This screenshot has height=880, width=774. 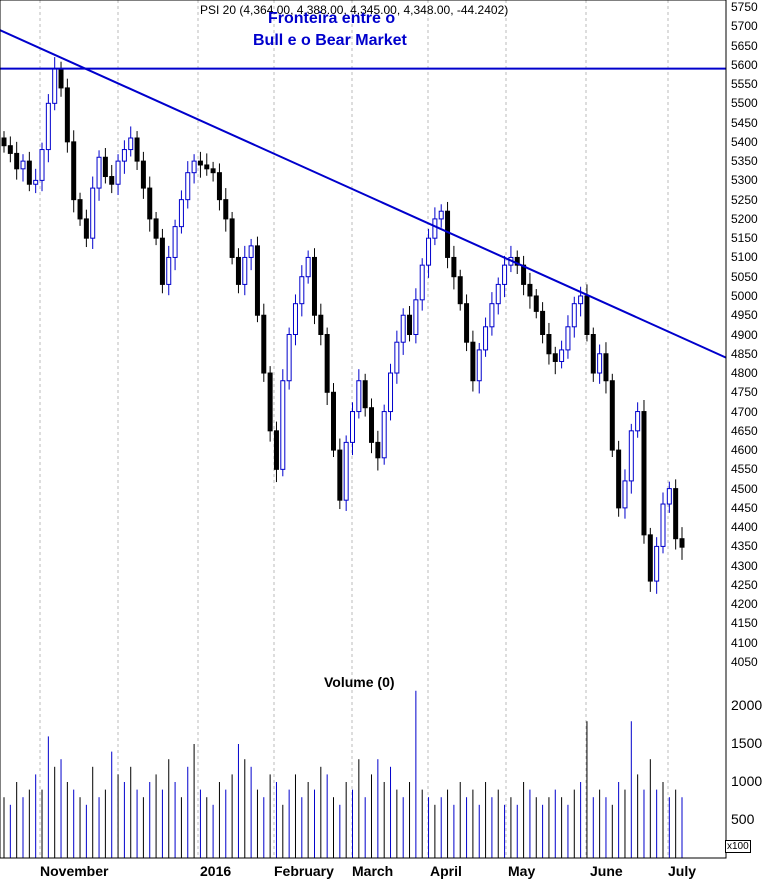 I want to click on price-tick-label: 4100, so click(x=744, y=642).